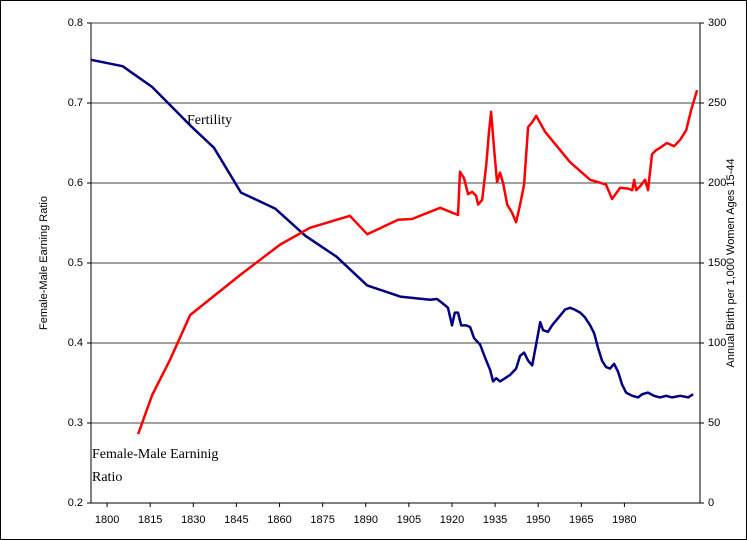 This screenshot has height=540, width=747. I want to click on y2-tick-label: 200, so click(717, 183).